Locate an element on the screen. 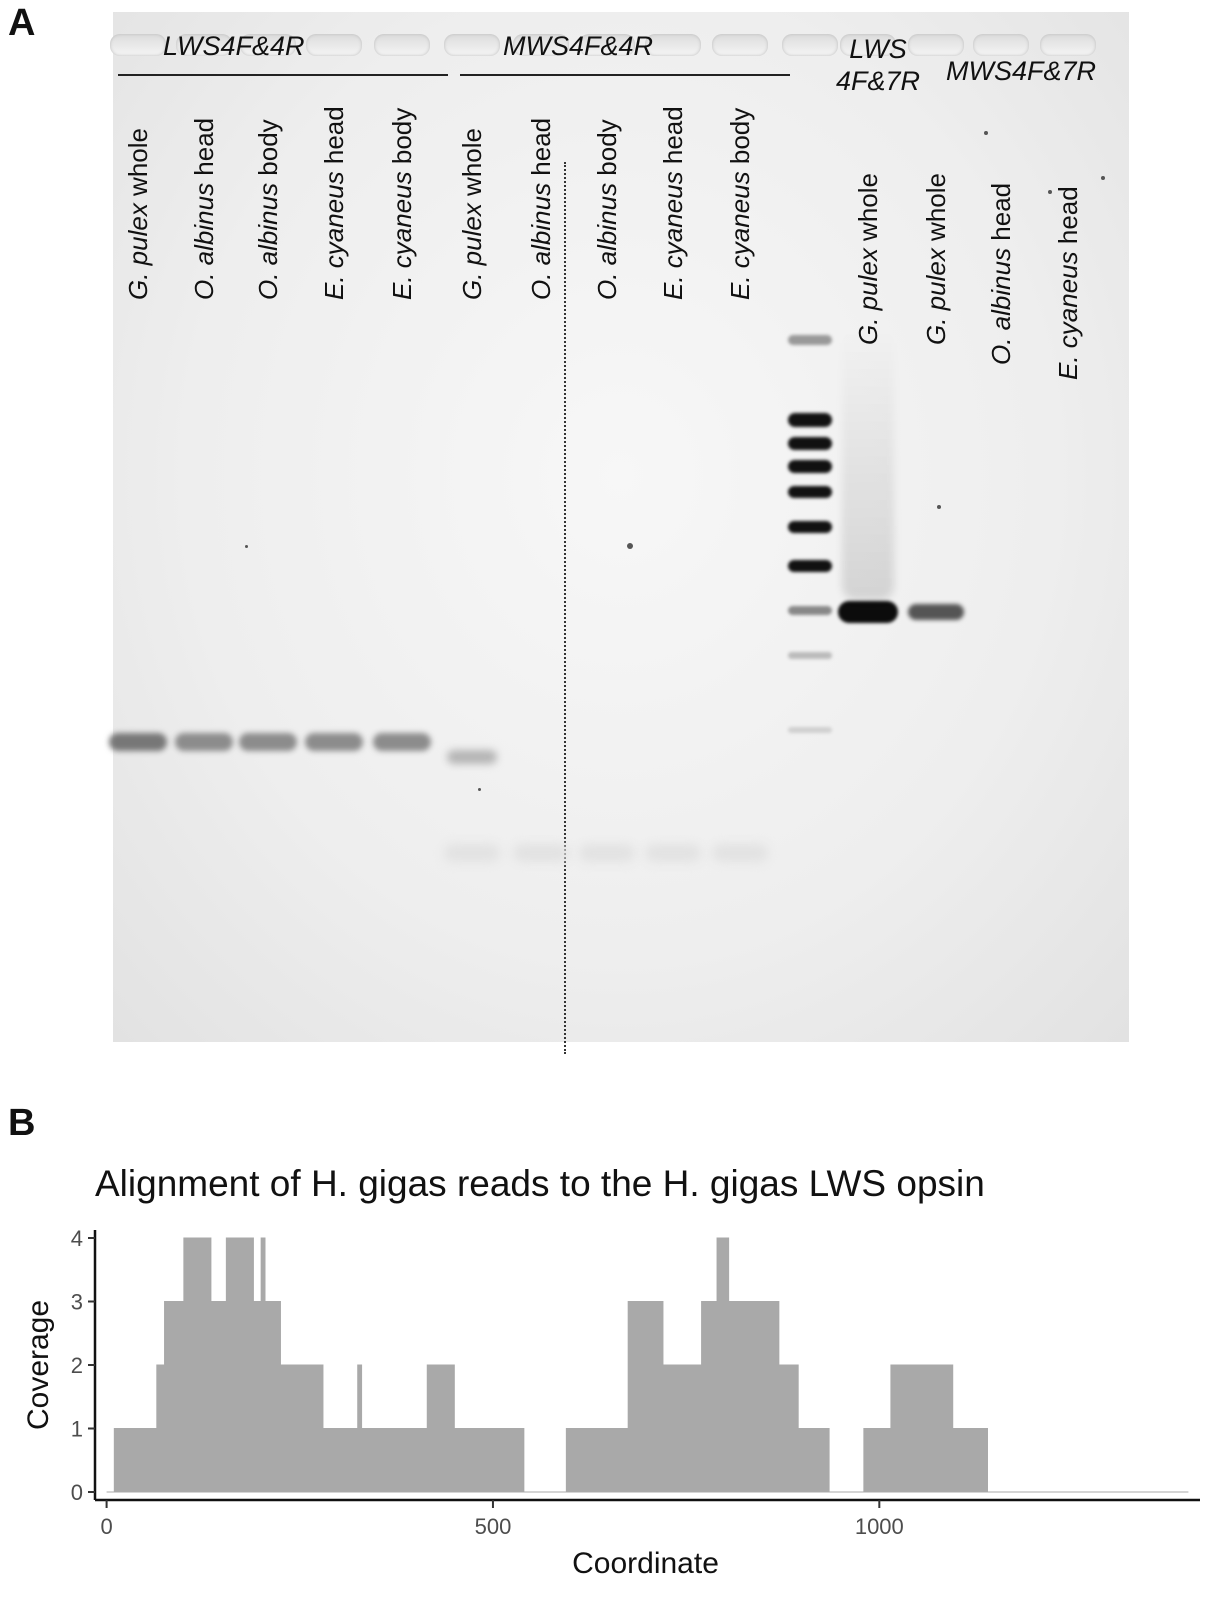  primer-group-label: MWS4F&4R is located at coordinates (578, 46).